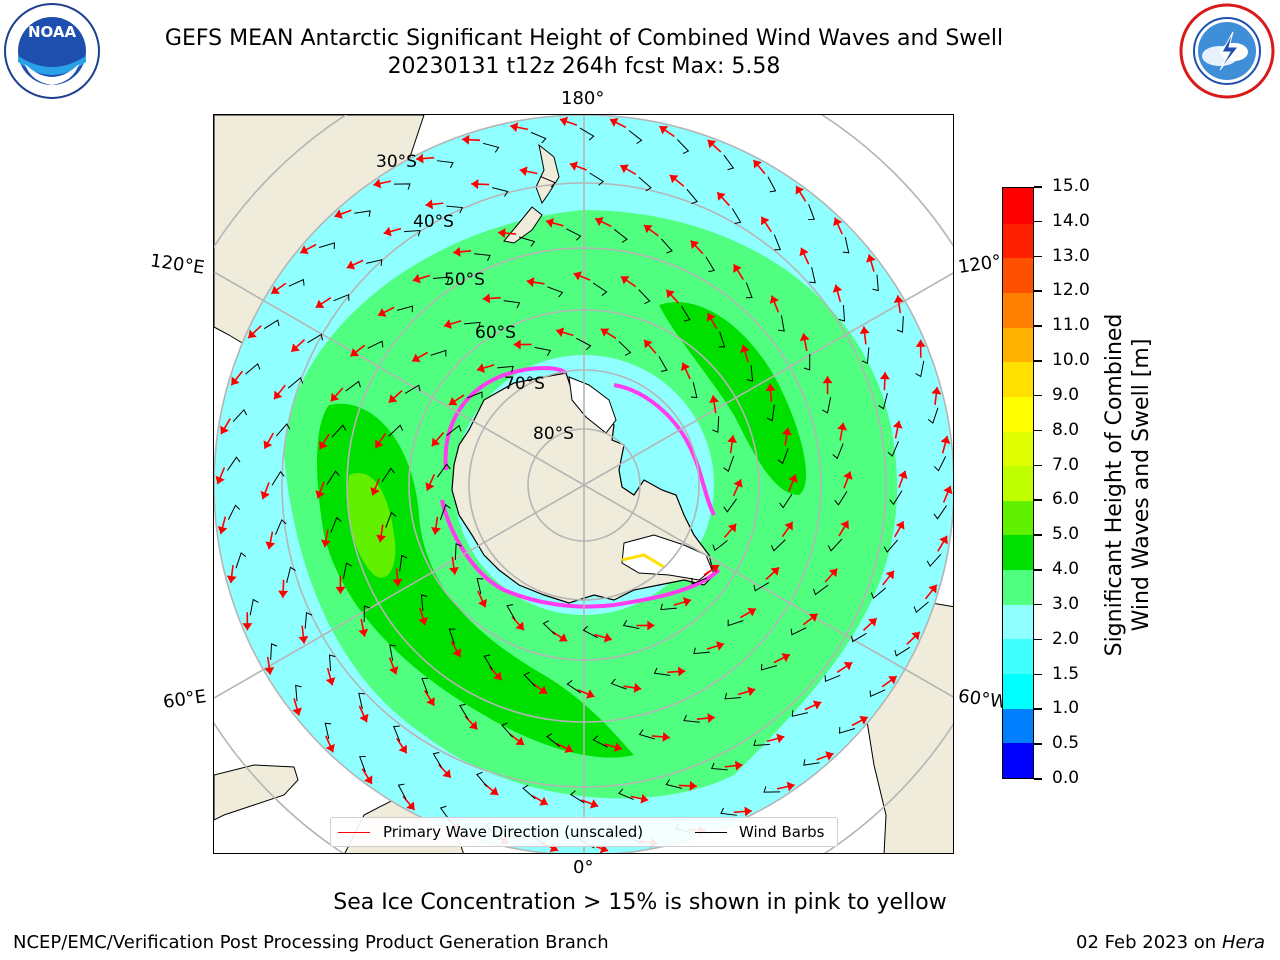 Image resolution: width=1280 pixels, height=960 pixels. Describe the element at coordinates (433, 222) in the screenshot. I see `lat-label-40s: 40°S` at that location.